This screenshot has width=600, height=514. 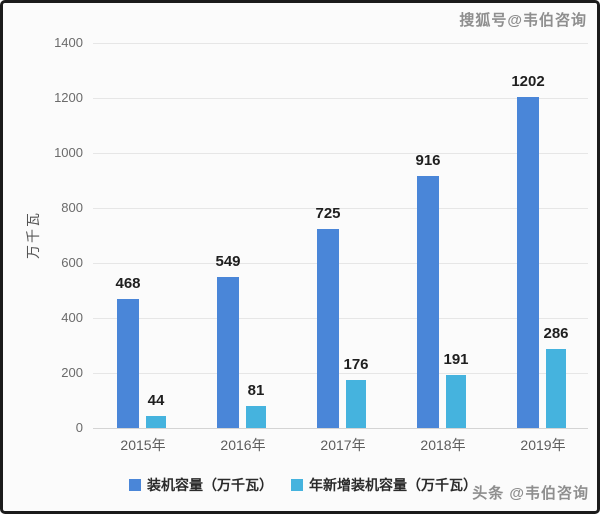 I want to click on bar-value-label: 44, so click(x=156, y=400).